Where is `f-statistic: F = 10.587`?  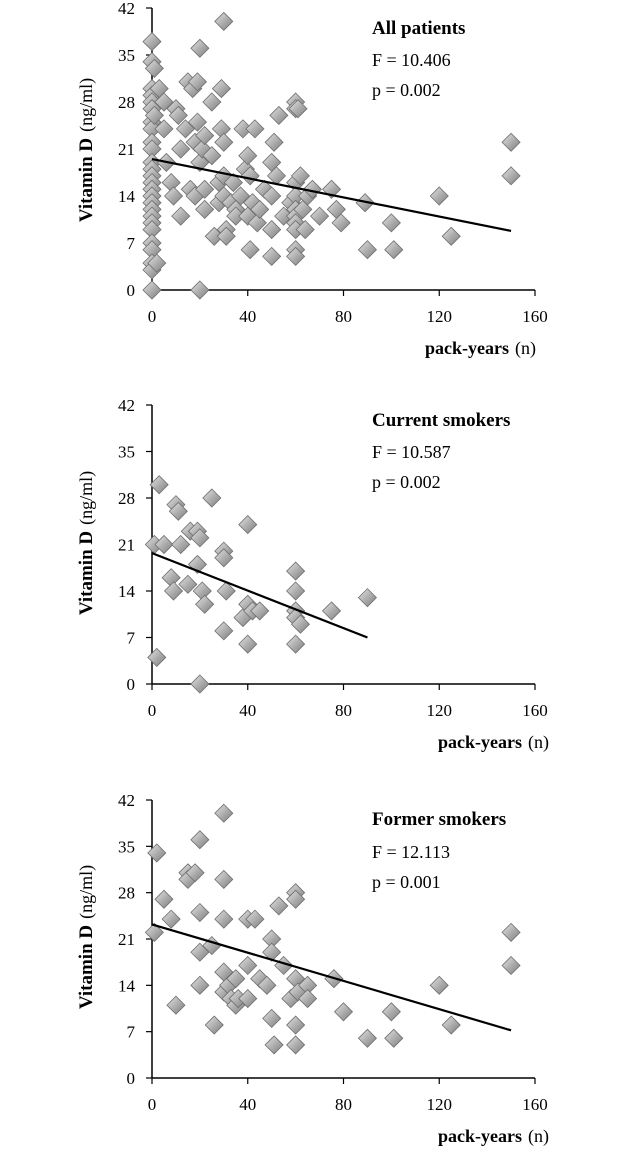
f-statistic: F = 10.587 is located at coordinates (411, 452).